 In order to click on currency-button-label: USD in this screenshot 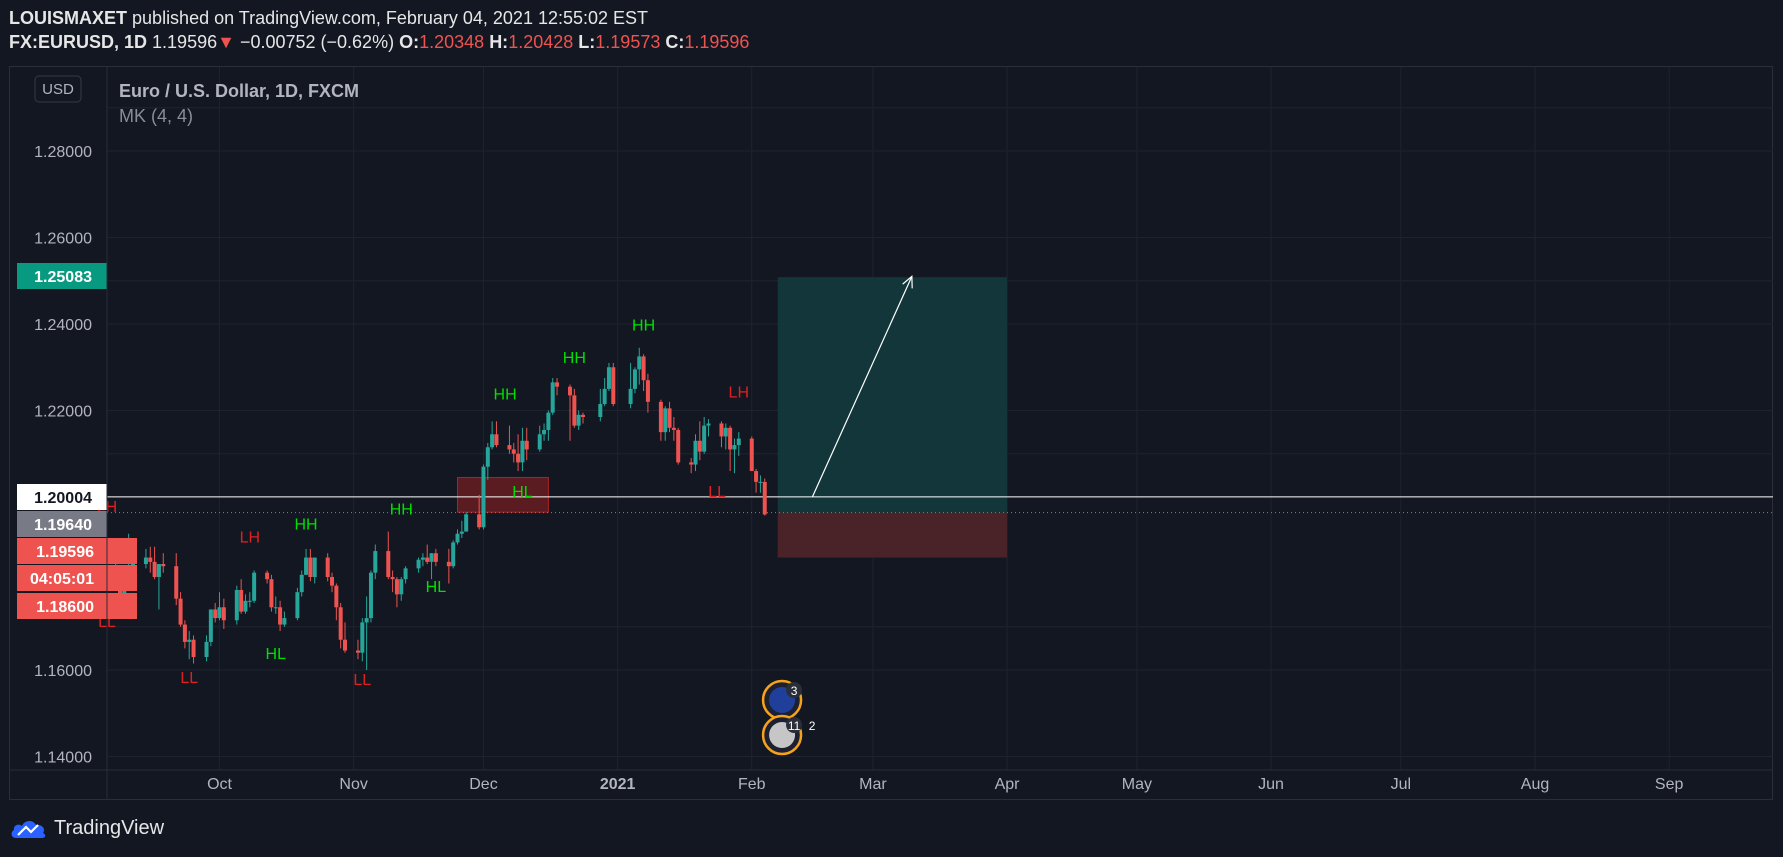, I will do `click(58, 89)`.